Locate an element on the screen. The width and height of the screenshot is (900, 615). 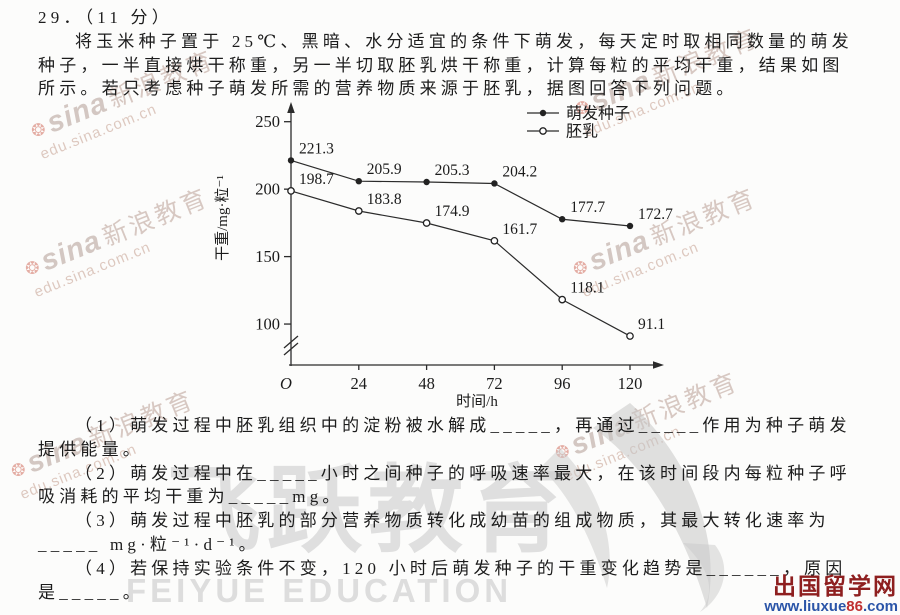
data-point-label: 221.3 is located at coordinates (316, 148).